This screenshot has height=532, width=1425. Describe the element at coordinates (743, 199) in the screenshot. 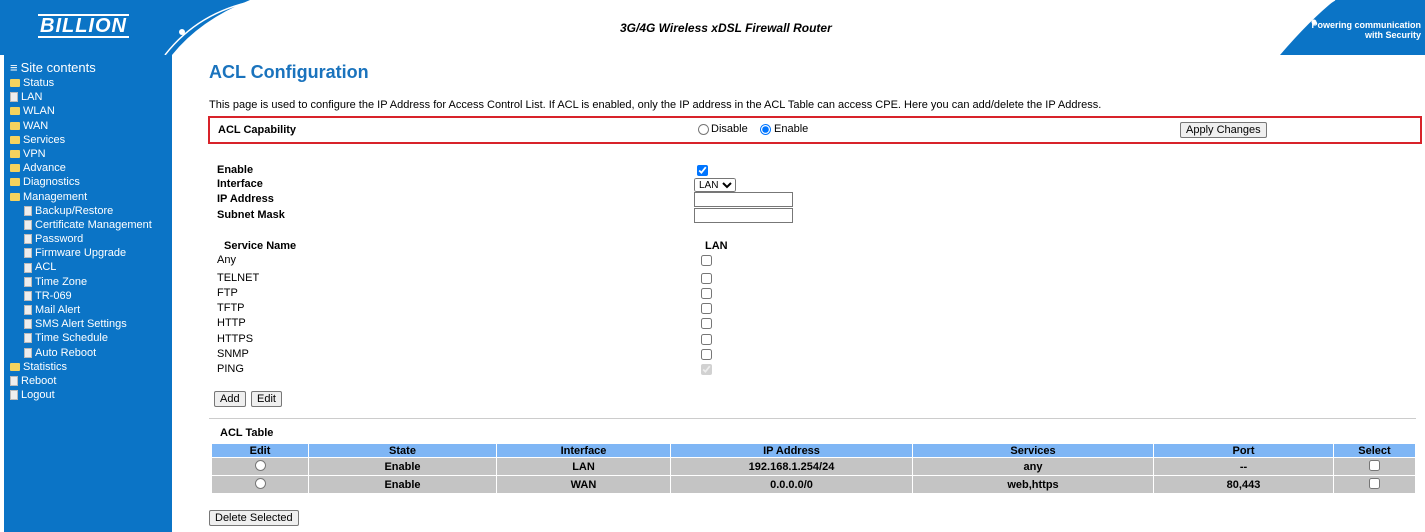

I see `ip-address-input` at that location.